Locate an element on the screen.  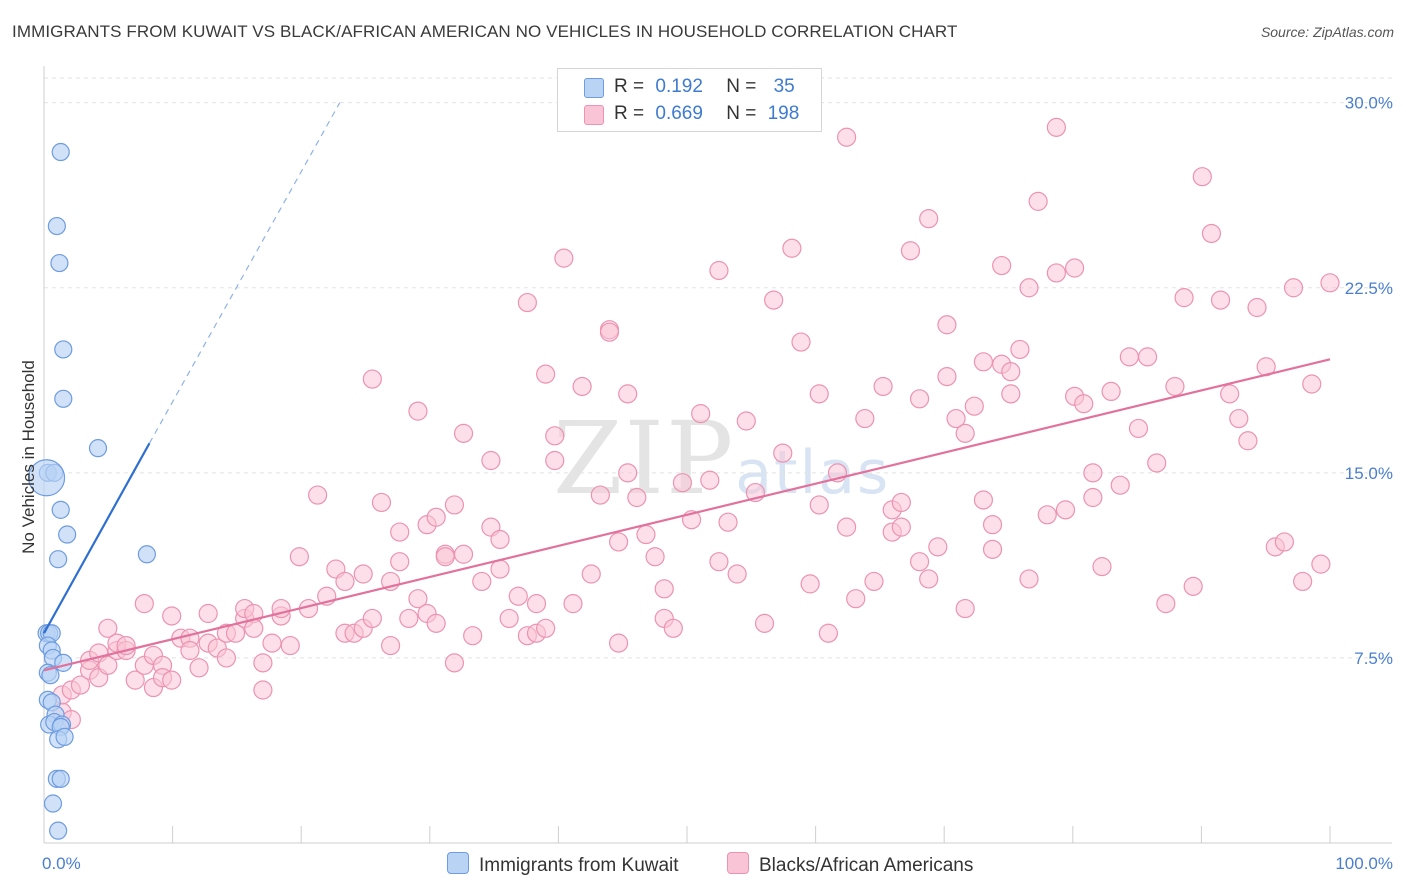
blue-trend-line is located at coordinates (97, 538).